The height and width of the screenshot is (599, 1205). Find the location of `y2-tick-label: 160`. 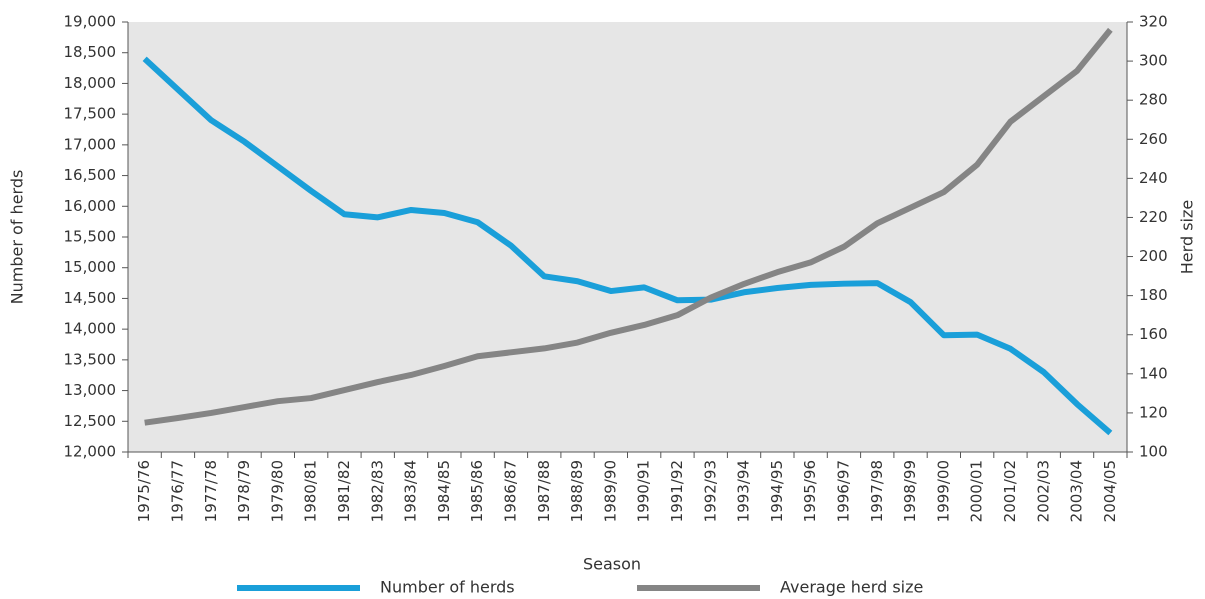

y2-tick-label: 160 is located at coordinates (1153, 334).